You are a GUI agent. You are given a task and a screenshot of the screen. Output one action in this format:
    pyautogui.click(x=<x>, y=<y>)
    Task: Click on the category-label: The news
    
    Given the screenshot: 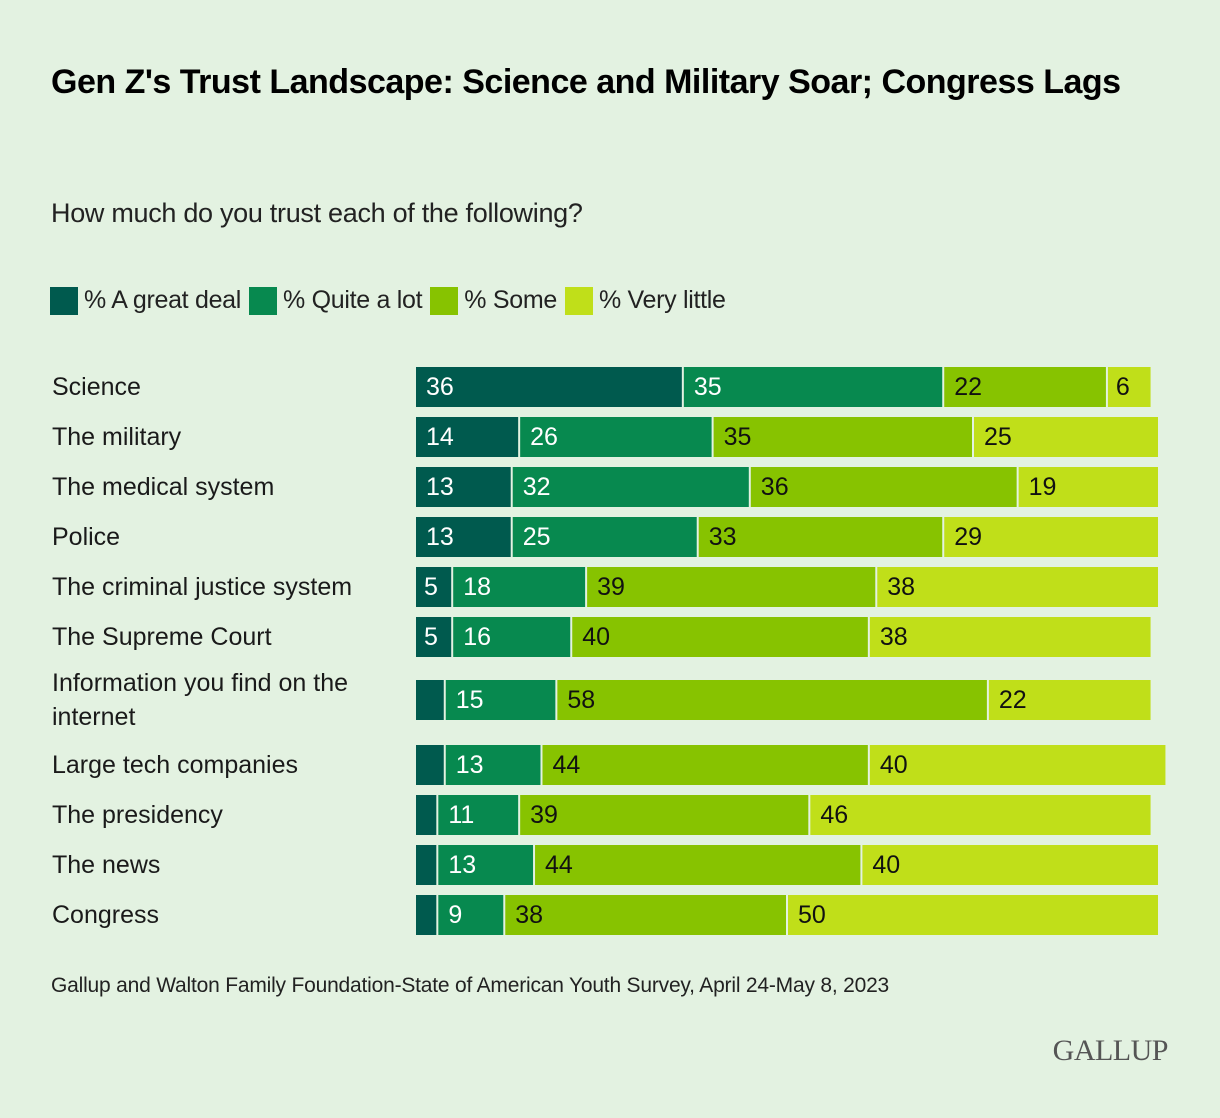 What is the action you would take?
    pyautogui.click(x=106, y=865)
    